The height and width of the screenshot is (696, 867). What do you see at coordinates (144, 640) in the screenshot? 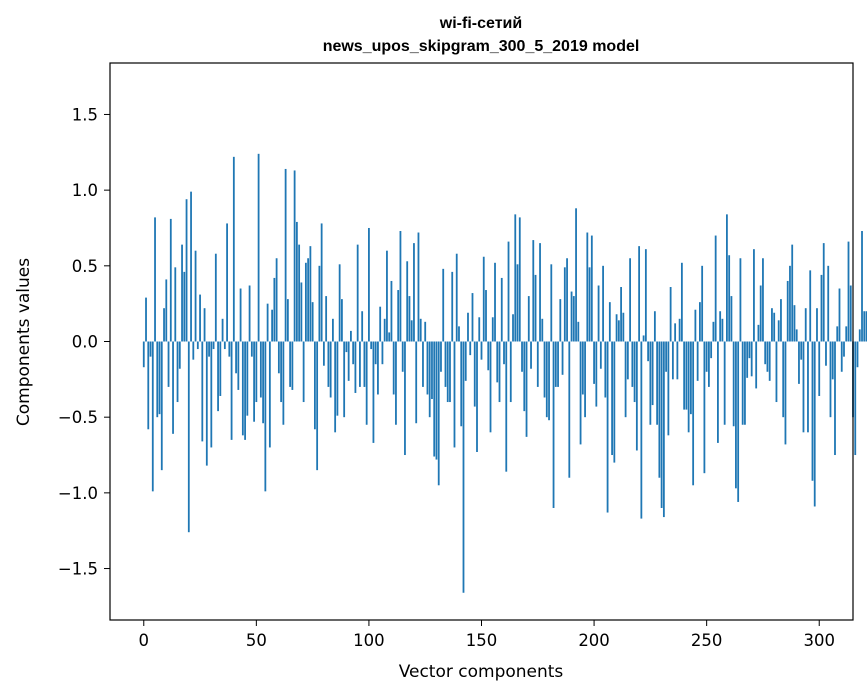
I see `x-tick-label: 0` at bounding box center [144, 640].